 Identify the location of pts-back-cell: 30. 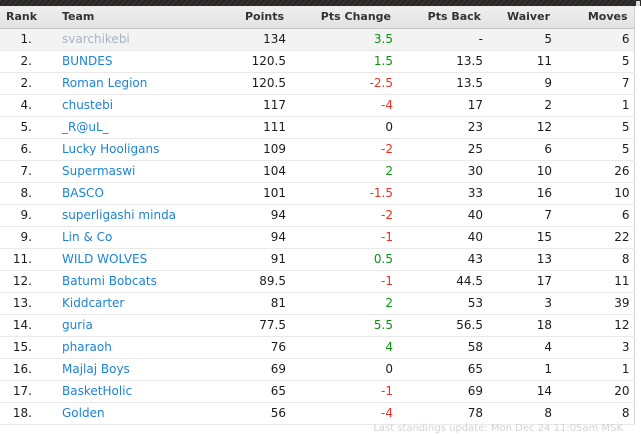
(442, 171).